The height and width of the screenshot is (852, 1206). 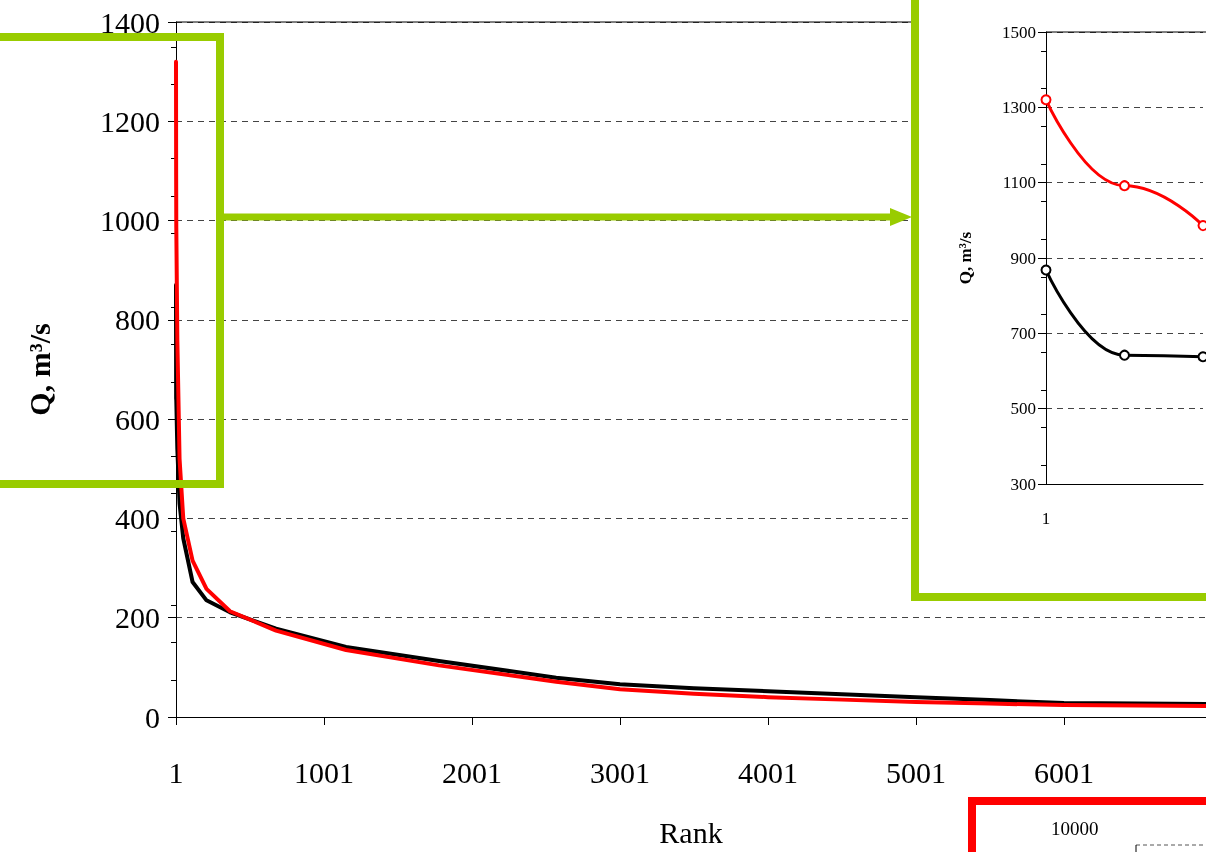 What do you see at coordinates (130, 221) in the screenshot?
I see `y-tick-label: 1000` at bounding box center [130, 221].